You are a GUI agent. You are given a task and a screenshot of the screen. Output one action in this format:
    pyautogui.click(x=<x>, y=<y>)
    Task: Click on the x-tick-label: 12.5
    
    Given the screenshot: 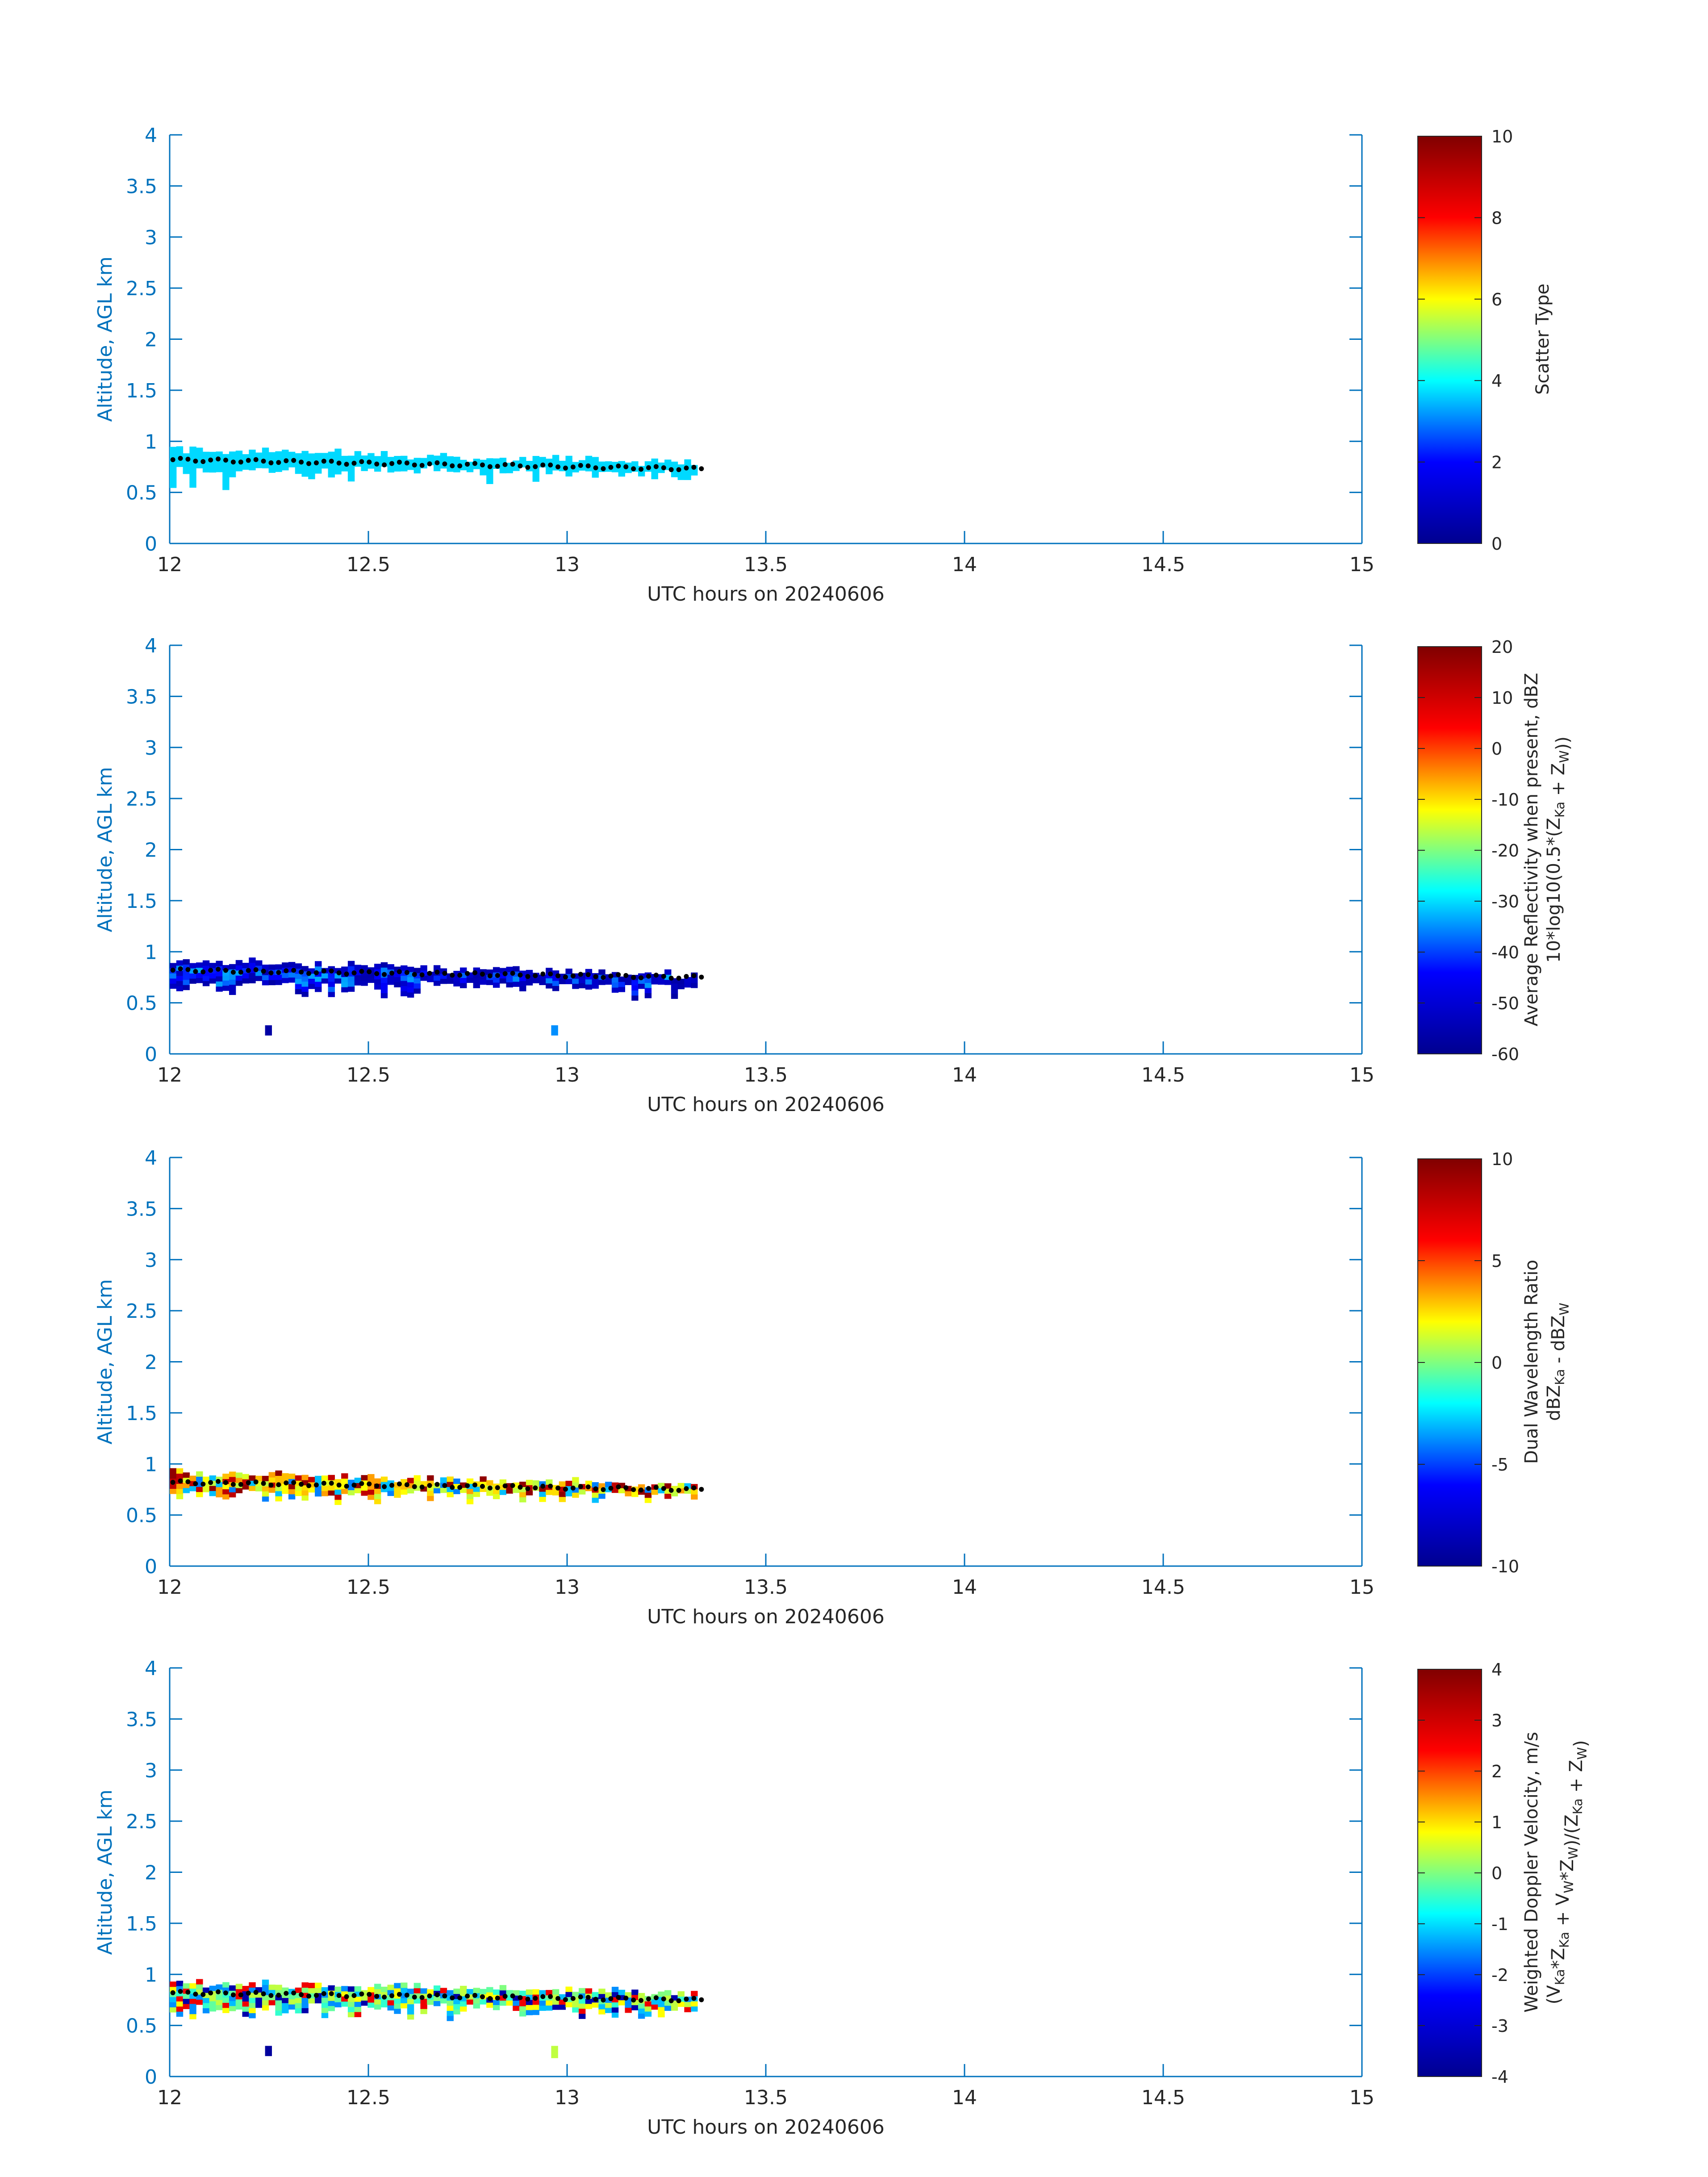 What is the action you would take?
    pyautogui.click(x=368, y=564)
    